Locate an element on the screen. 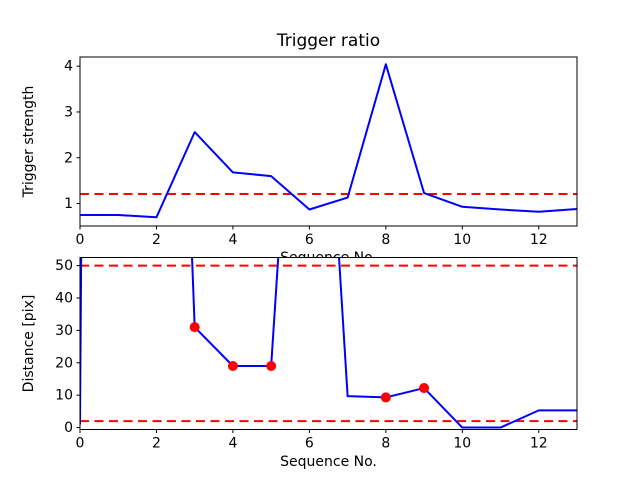 The height and width of the screenshot is (480, 640). x-axis-label-bottom: Sequence No. is located at coordinates (328, 462).